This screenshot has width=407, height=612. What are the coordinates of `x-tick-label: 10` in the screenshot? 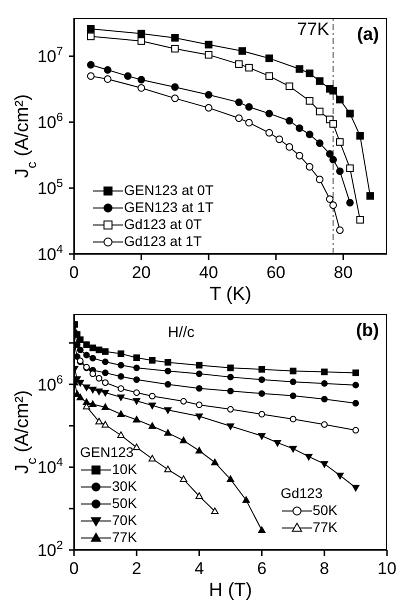 It's located at (387, 568).